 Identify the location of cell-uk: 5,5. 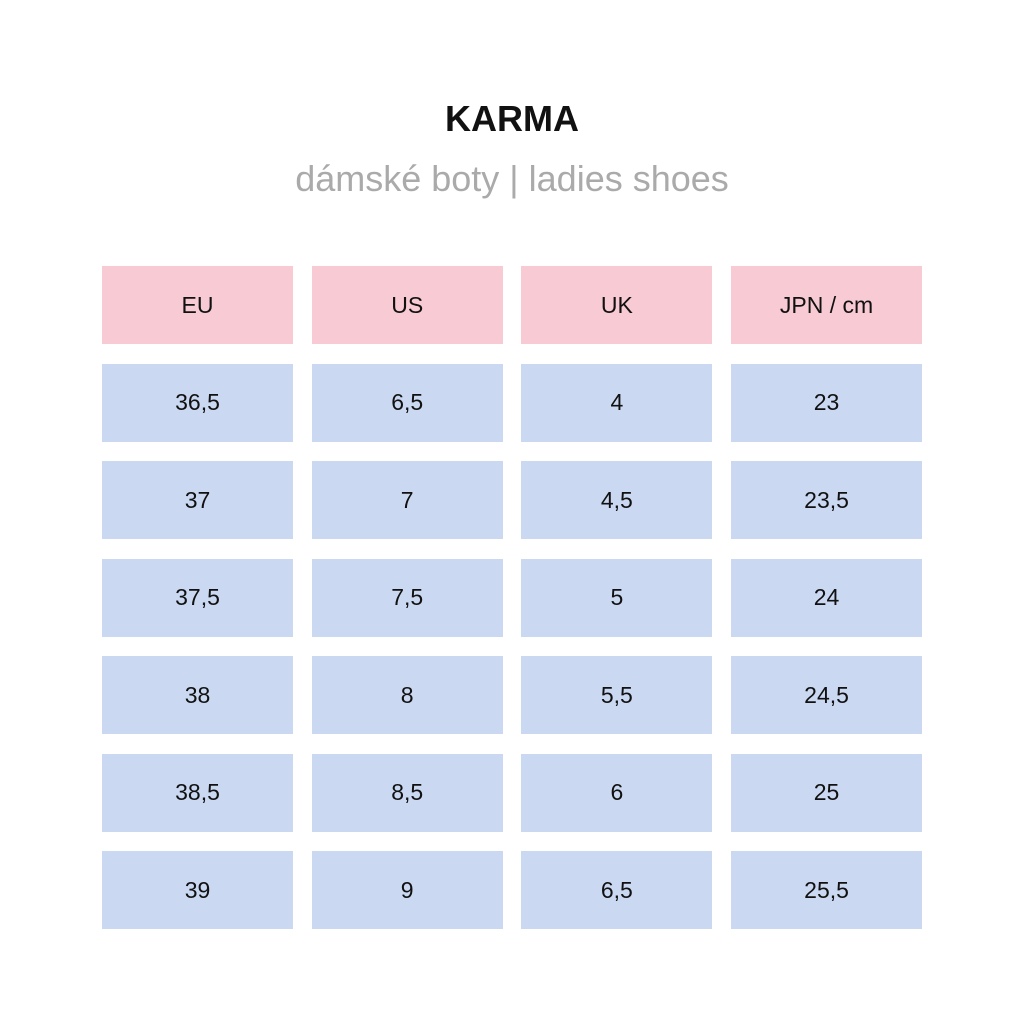
(617, 695).